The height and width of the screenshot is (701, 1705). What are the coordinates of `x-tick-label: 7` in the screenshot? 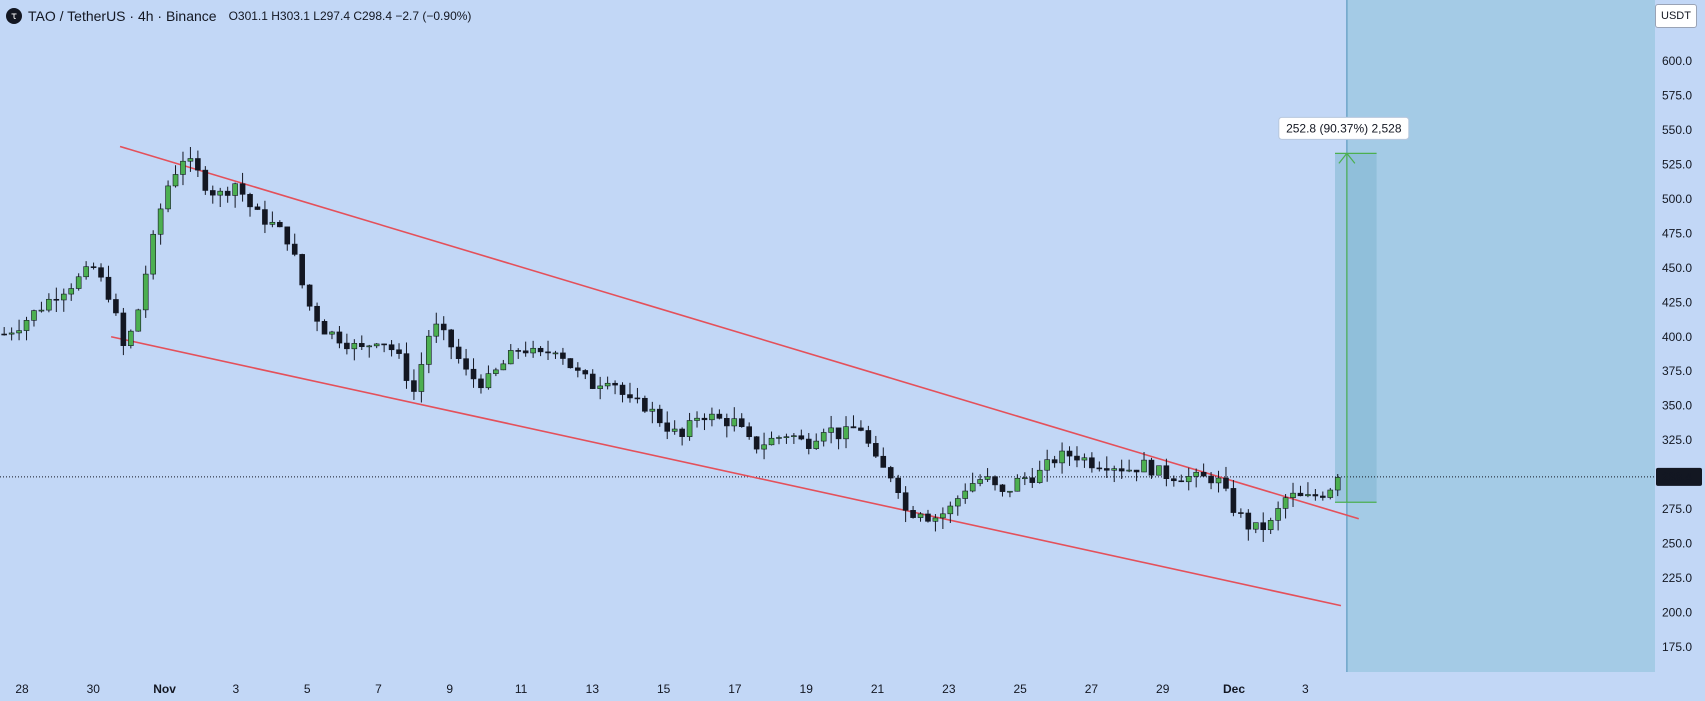 It's located at (378, 689).